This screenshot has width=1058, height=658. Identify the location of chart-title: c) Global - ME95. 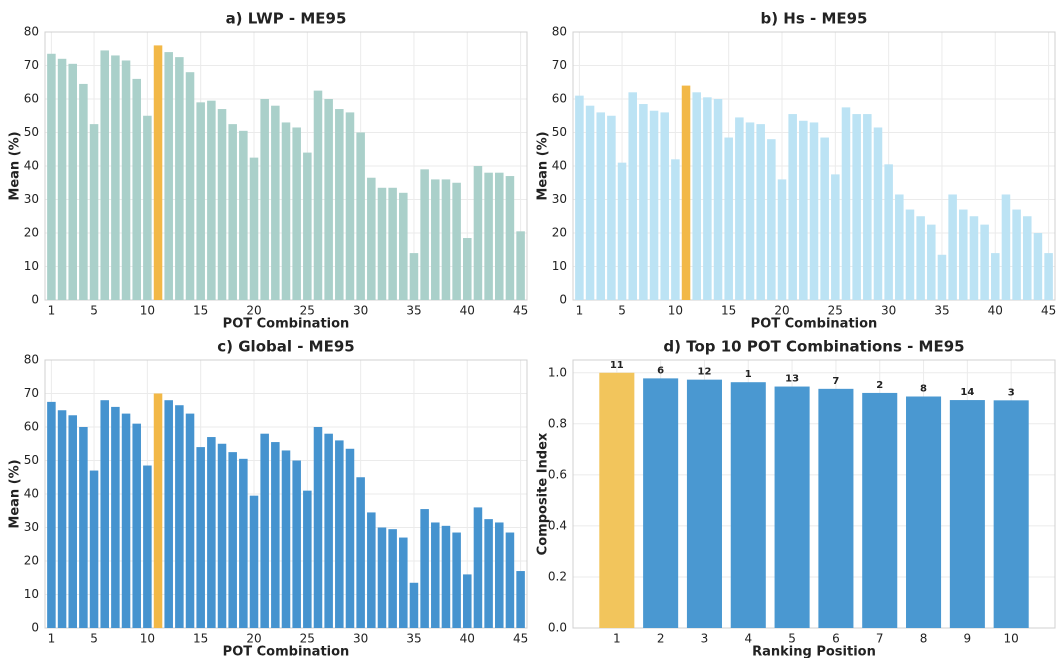
(285, 347).